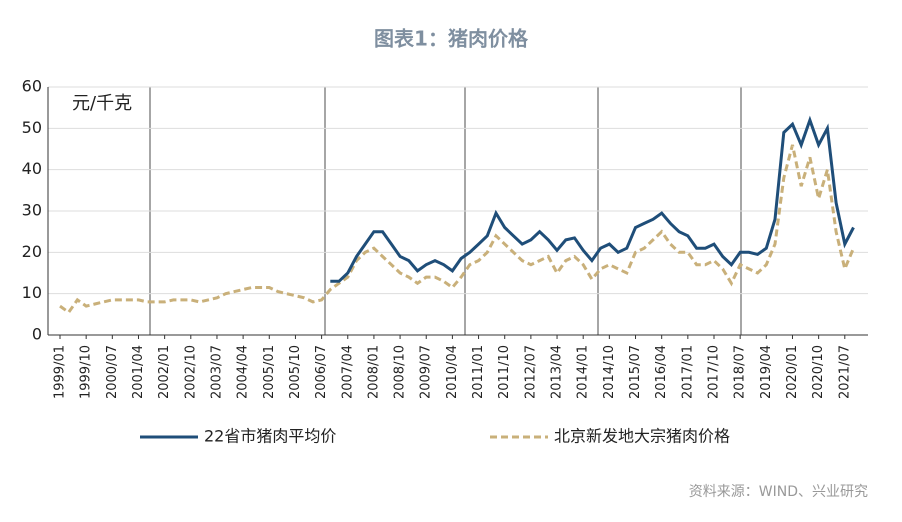 Image resolution: width=902 pixels, height=522 pixels. Describe the element at coordinates (270, 436) in the screenshot. I see `legend-label: 22省市猪肉平均价` at that location.